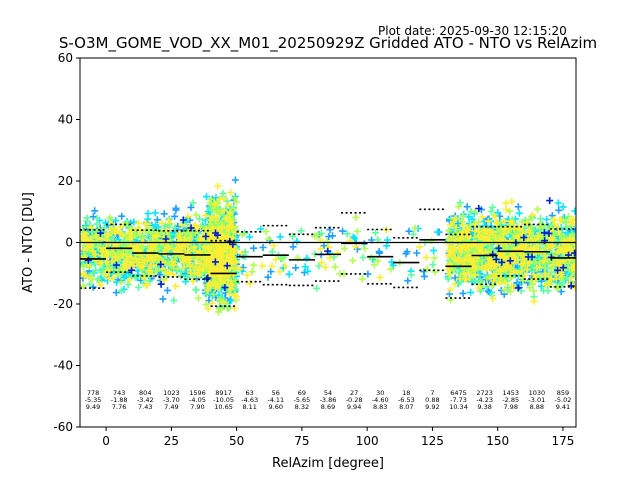 This screenshot has height=480, width=640. Describe the element at coordinates (328, 393) in the screenshot. I see `bin-count-label: 54` at that location.